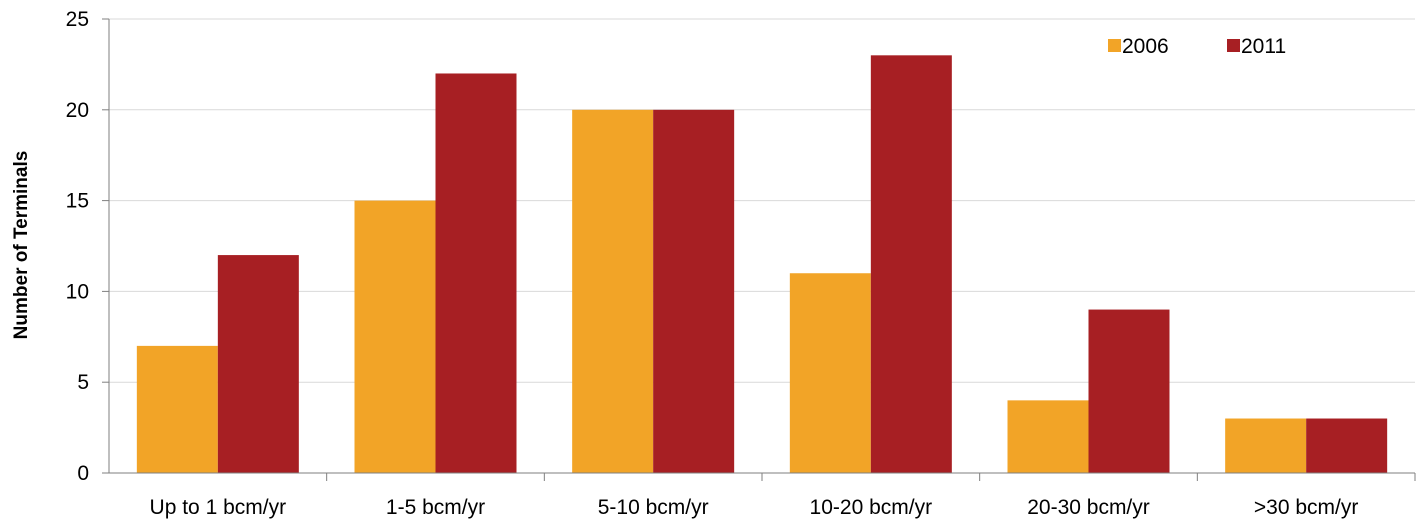 This screenshot has width=1421, height=525. What do you see at coordinates (1088, 507) in the screenshot?
I see `x-category-label: 20-30 bcm/yr` at bounding box center [1088, 507].